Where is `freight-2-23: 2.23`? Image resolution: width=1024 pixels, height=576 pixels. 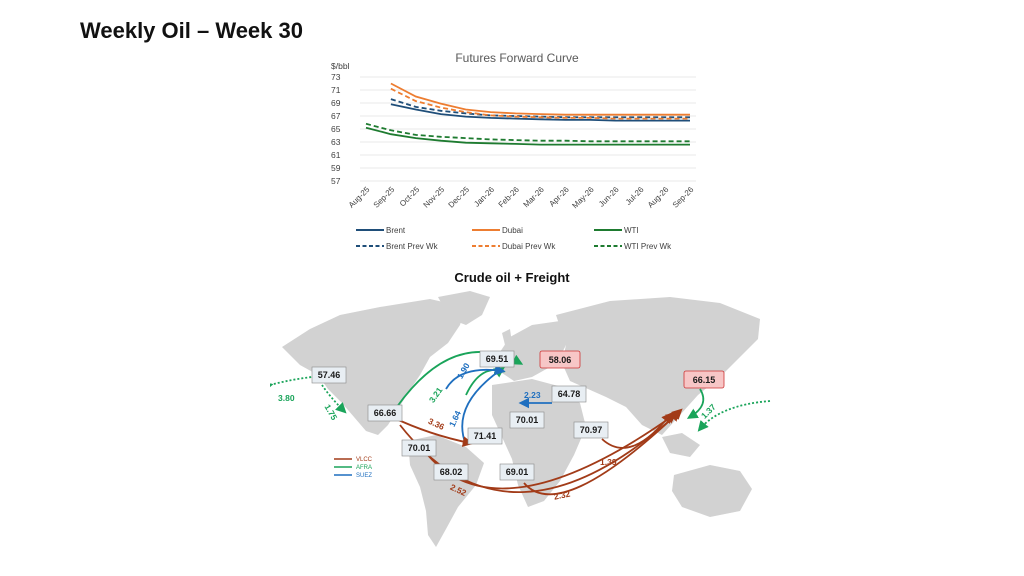 freight-2-23: 2.23 is located at coordinates (532, 395).